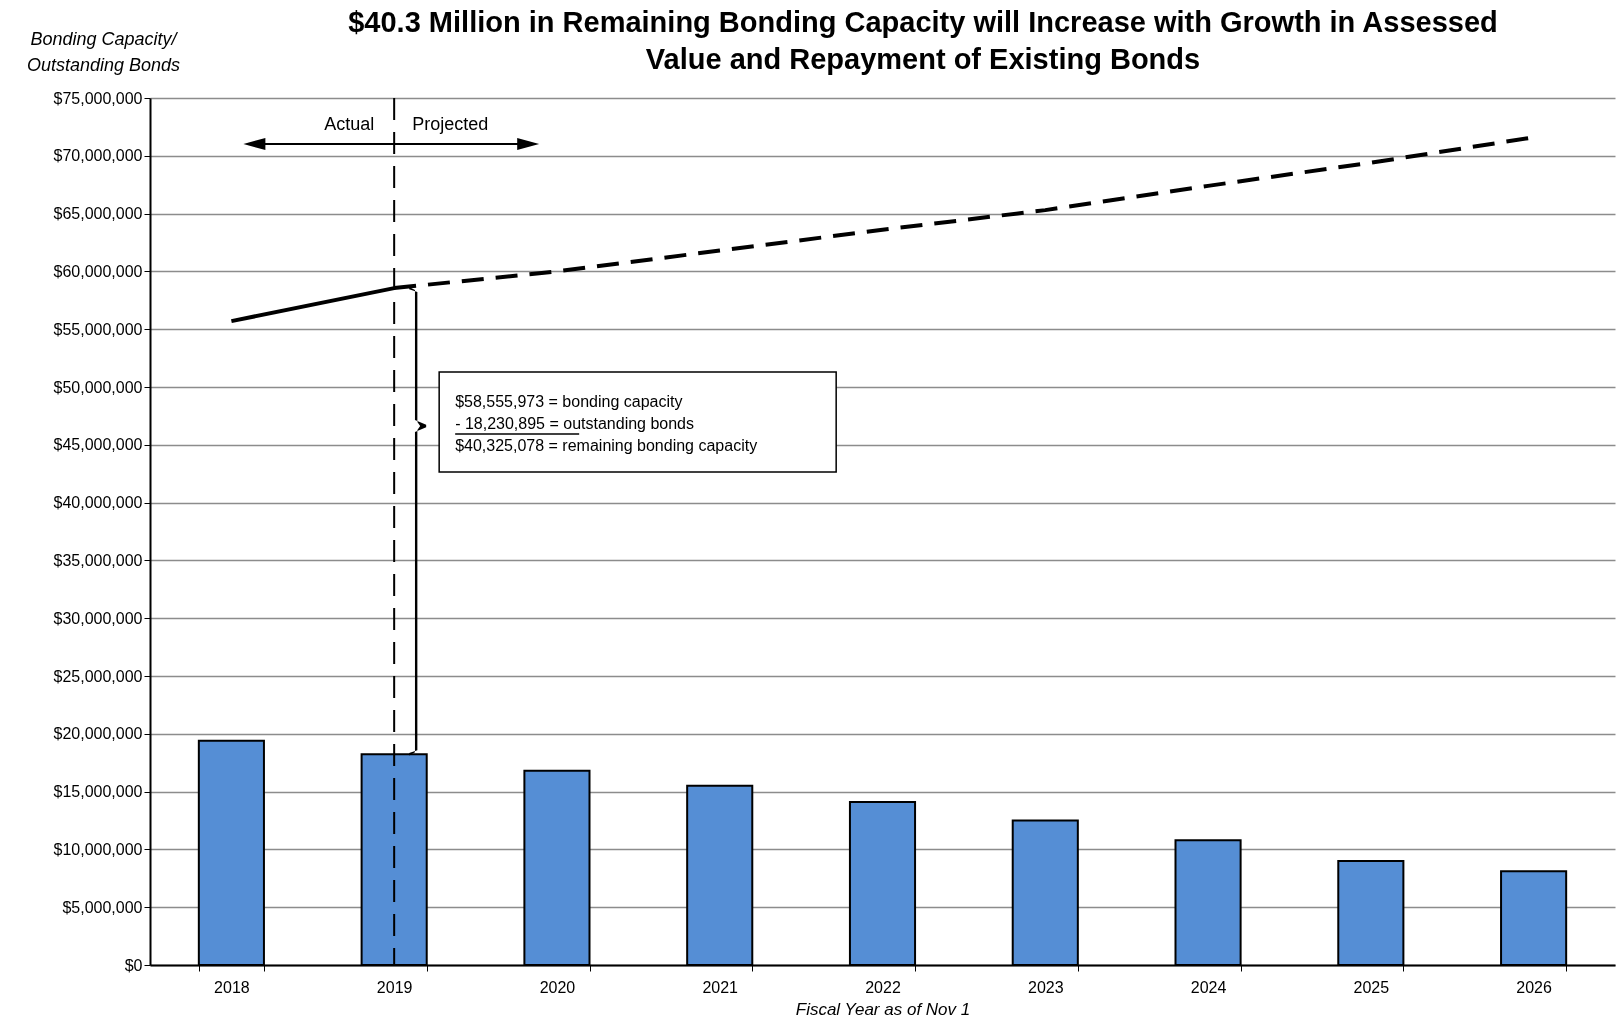  I want to click on x-tick-label: 2020, so click(557, 987).